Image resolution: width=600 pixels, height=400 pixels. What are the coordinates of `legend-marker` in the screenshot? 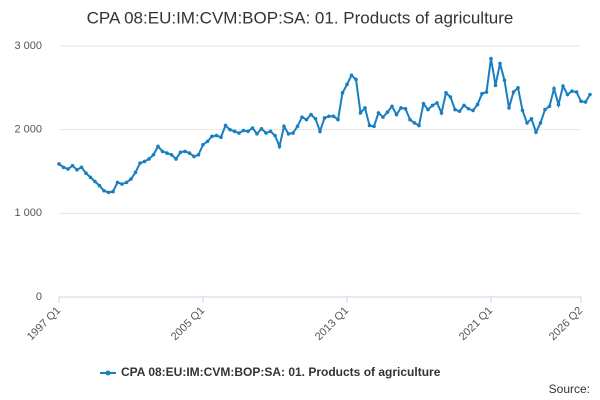 It's located at (108, 373).